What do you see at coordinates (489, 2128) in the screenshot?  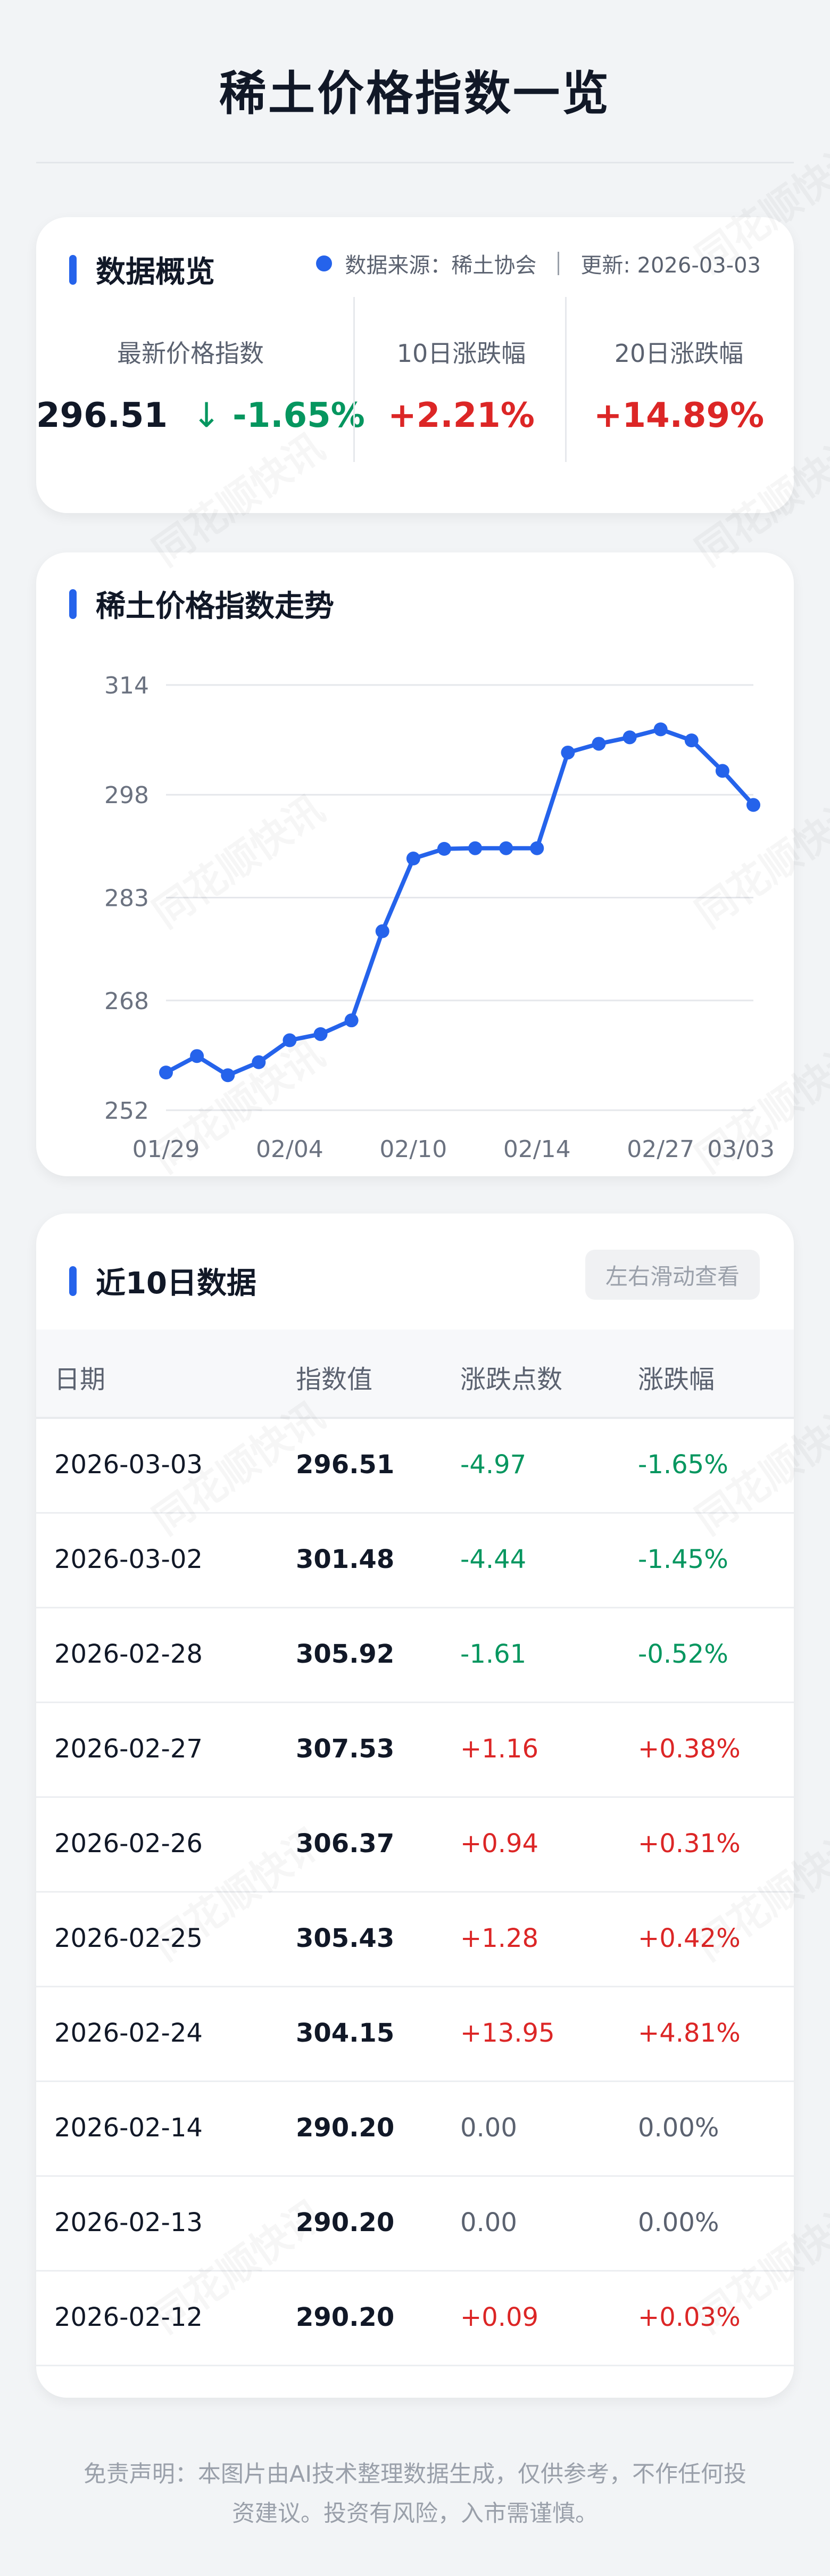 I see `change-points-cell: 0.00` at bounding box center [489, 2128].